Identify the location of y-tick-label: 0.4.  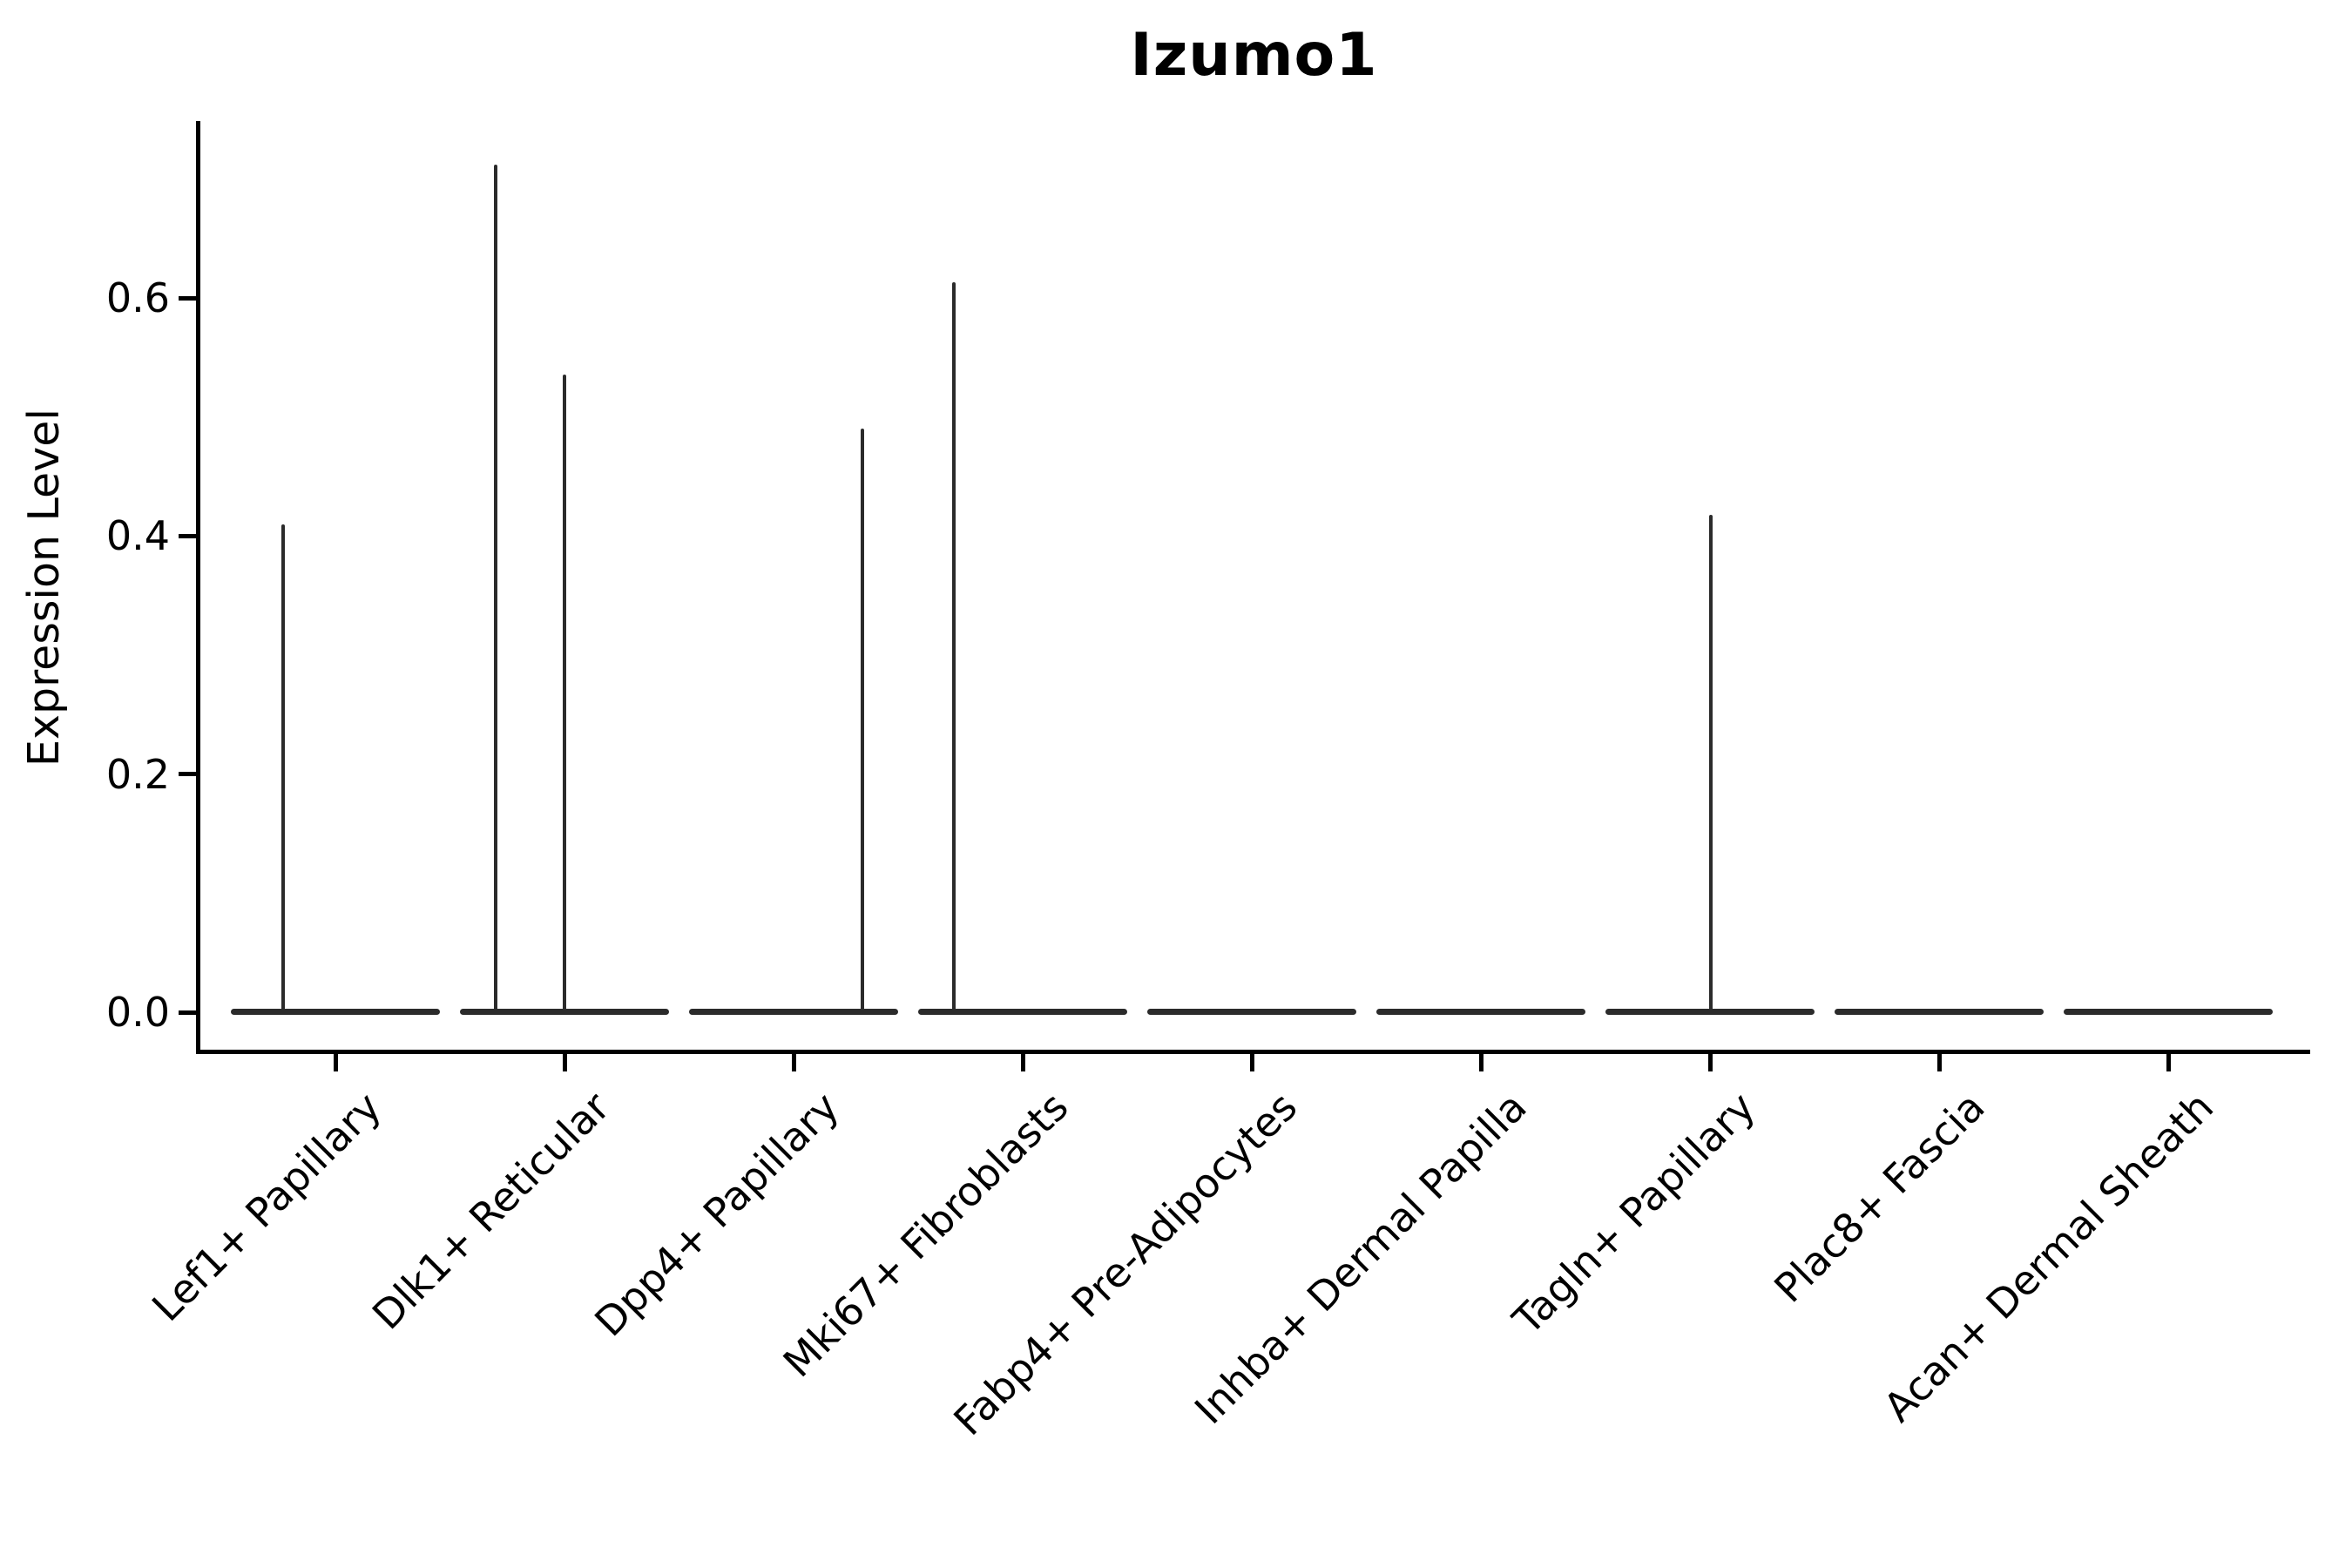
(137, 536).